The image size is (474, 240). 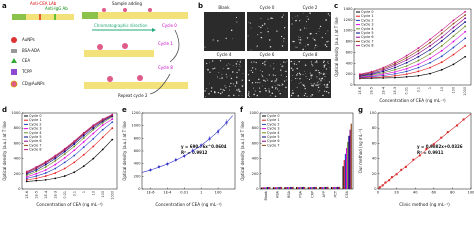 I want to click on fit-line, so click(x=424, y=151).